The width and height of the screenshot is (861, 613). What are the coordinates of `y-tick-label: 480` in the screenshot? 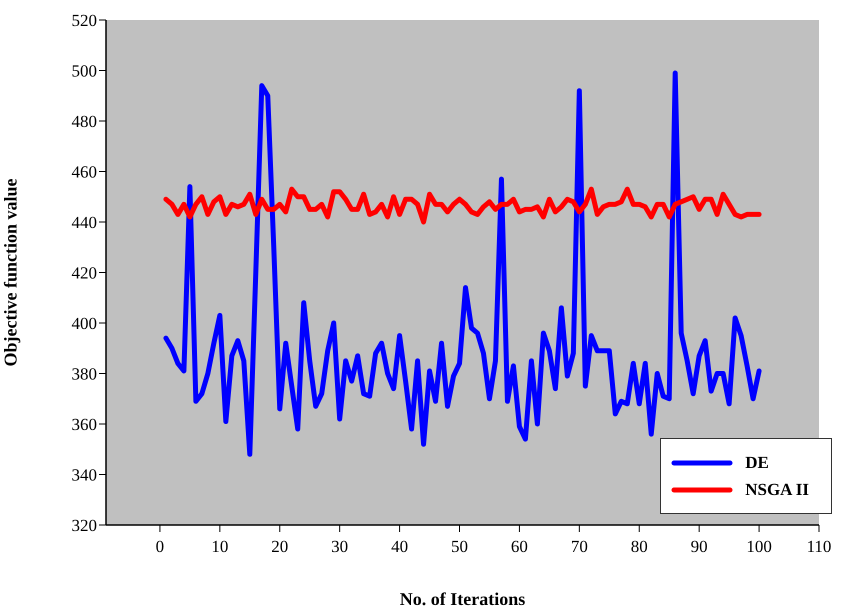 It's located at (84, 122).